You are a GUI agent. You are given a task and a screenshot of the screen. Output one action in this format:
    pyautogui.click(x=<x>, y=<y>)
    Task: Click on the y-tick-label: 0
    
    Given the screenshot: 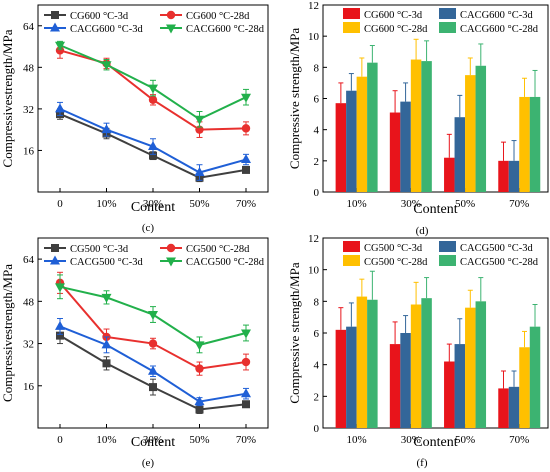 What is the action you would take?
    pyautogui.click(x=317, y=429)
    